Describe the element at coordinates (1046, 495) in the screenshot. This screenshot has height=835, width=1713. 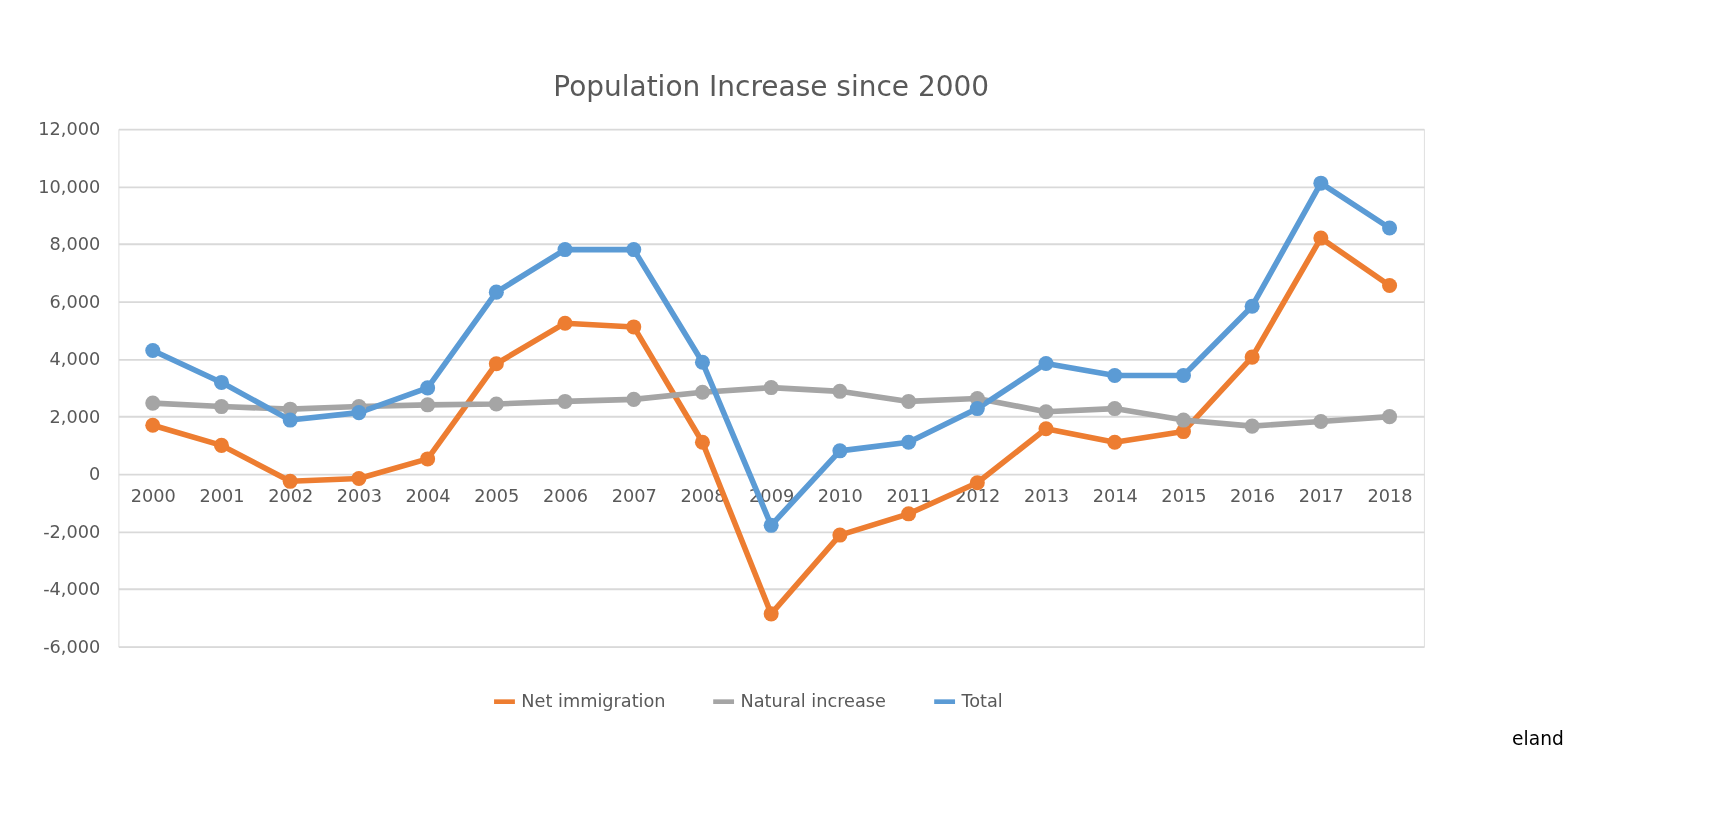
I see `x-tick-label: 2013` at that location.